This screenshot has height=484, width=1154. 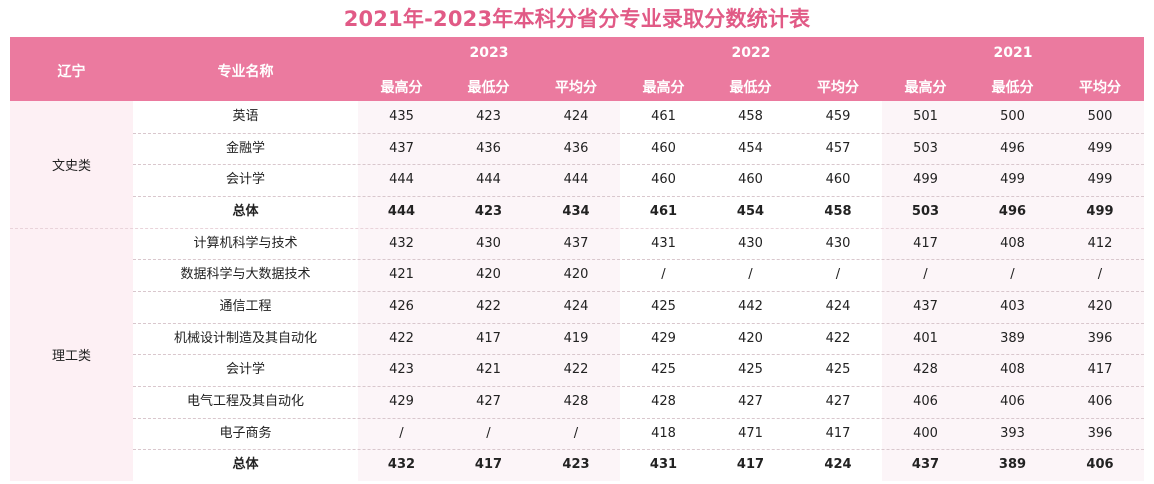 What do you see at coordinates (663, 243) in the screenshot?
I see `score-cell: 431` at bounding box center [663, 243].